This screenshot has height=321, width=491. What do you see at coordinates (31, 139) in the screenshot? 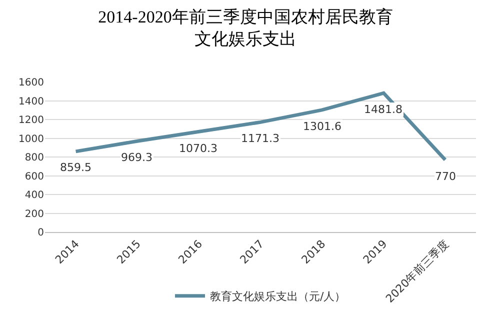
I see `y-tick-label: 1000` at bounding box center [31, 139].